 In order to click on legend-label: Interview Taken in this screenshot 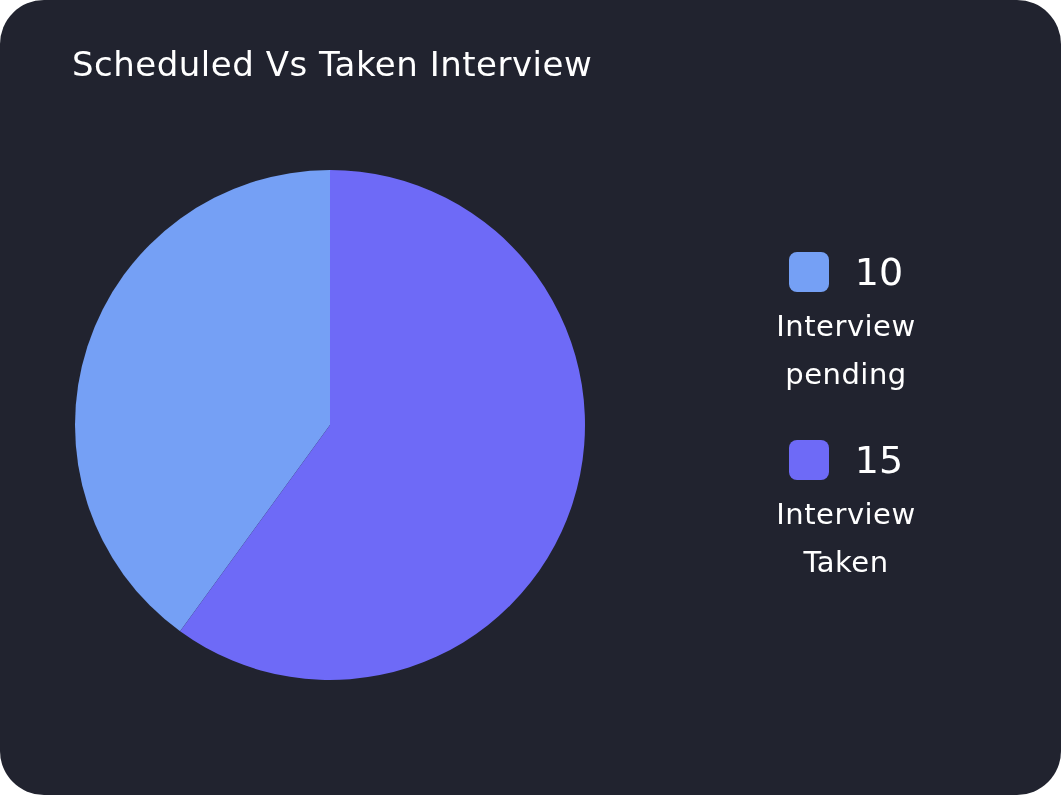, I will do `click(846, 538)`.